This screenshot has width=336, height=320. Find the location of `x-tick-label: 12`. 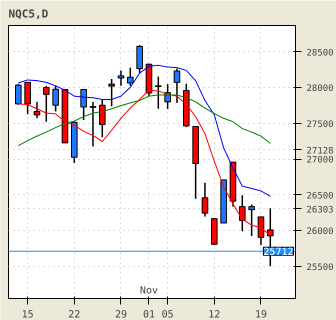

x-tick-label: 12 is located at coordinates (214, 315).